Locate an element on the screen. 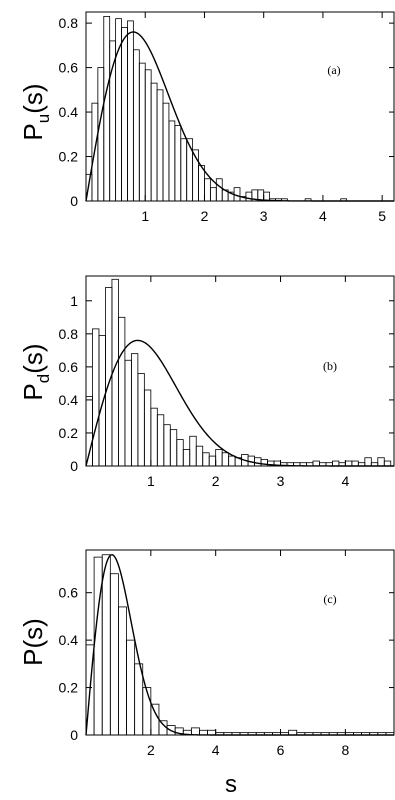 The image size is (395, 800). x-tick-label: 8 is located at coordinates (345, 750).